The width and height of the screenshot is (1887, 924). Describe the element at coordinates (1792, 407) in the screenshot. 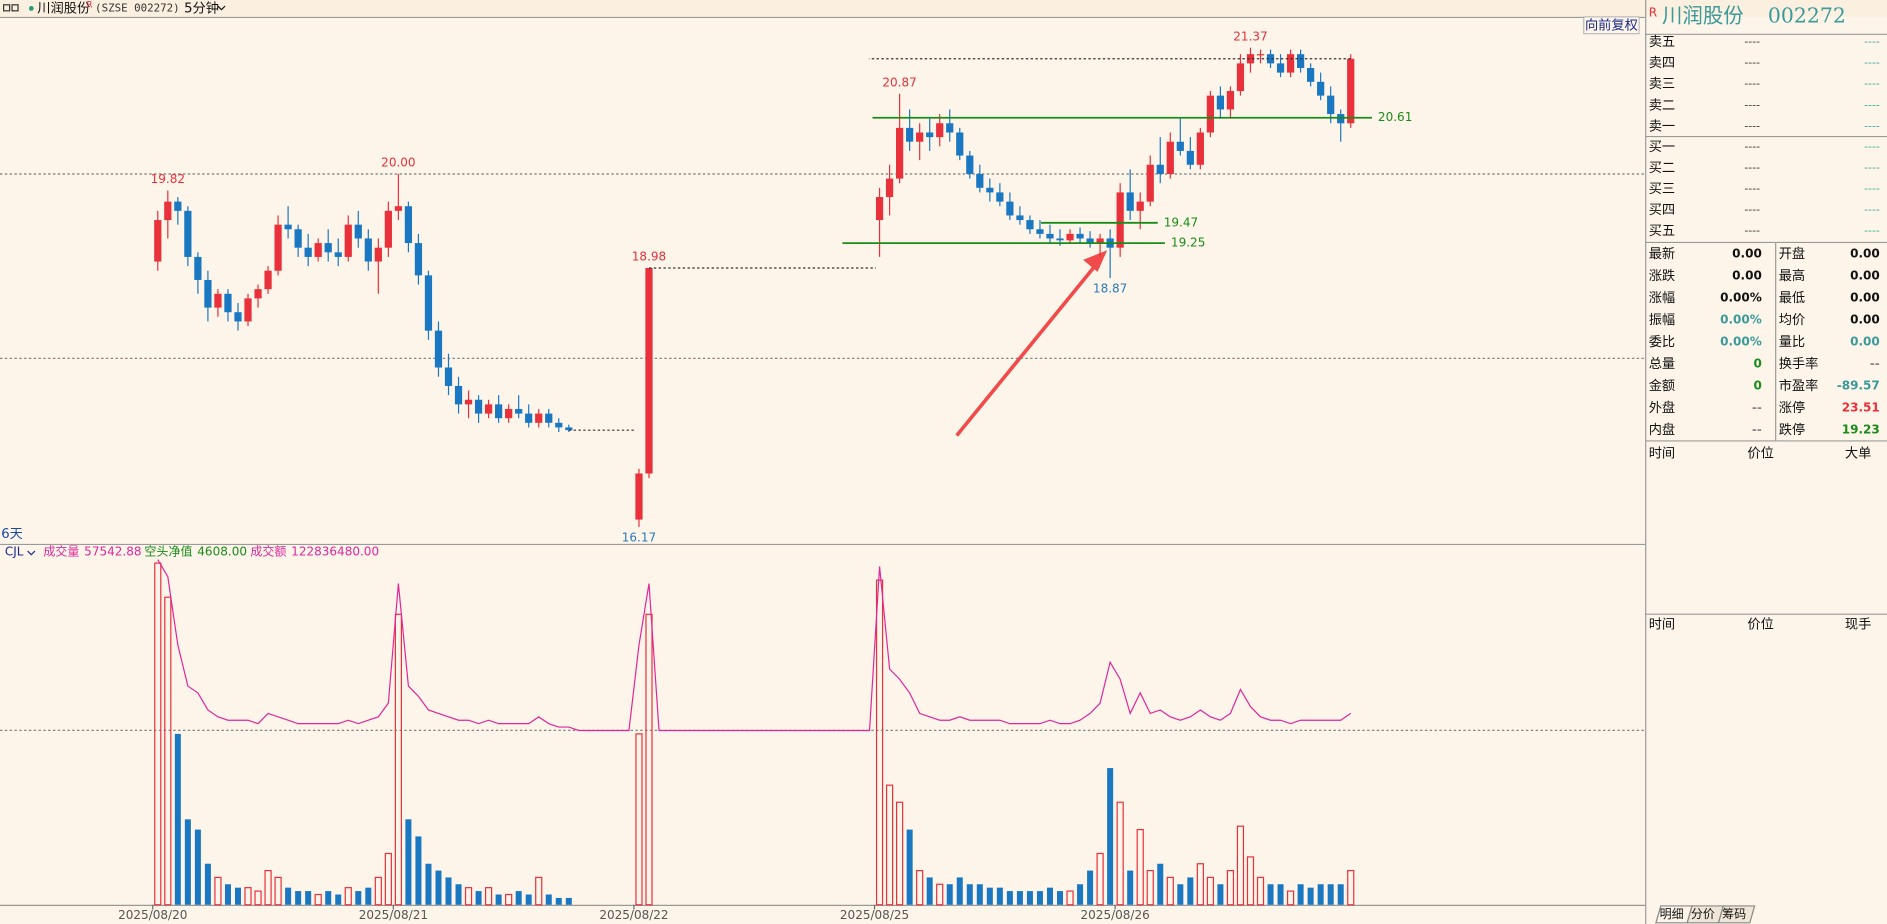

I see `stat-label: 涨停` at that location.